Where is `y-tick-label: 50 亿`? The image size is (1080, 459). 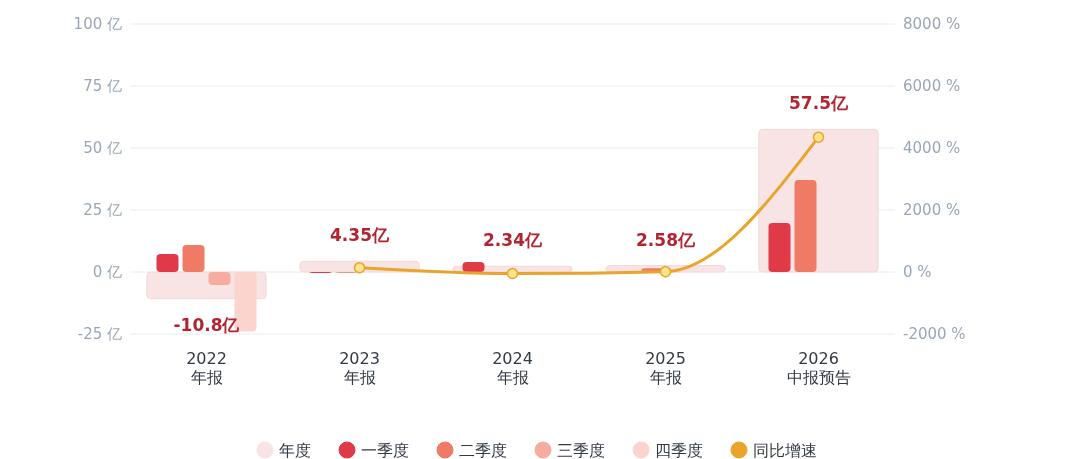 y-tick-label: 50 亿 is located at coordinates (102, 148).